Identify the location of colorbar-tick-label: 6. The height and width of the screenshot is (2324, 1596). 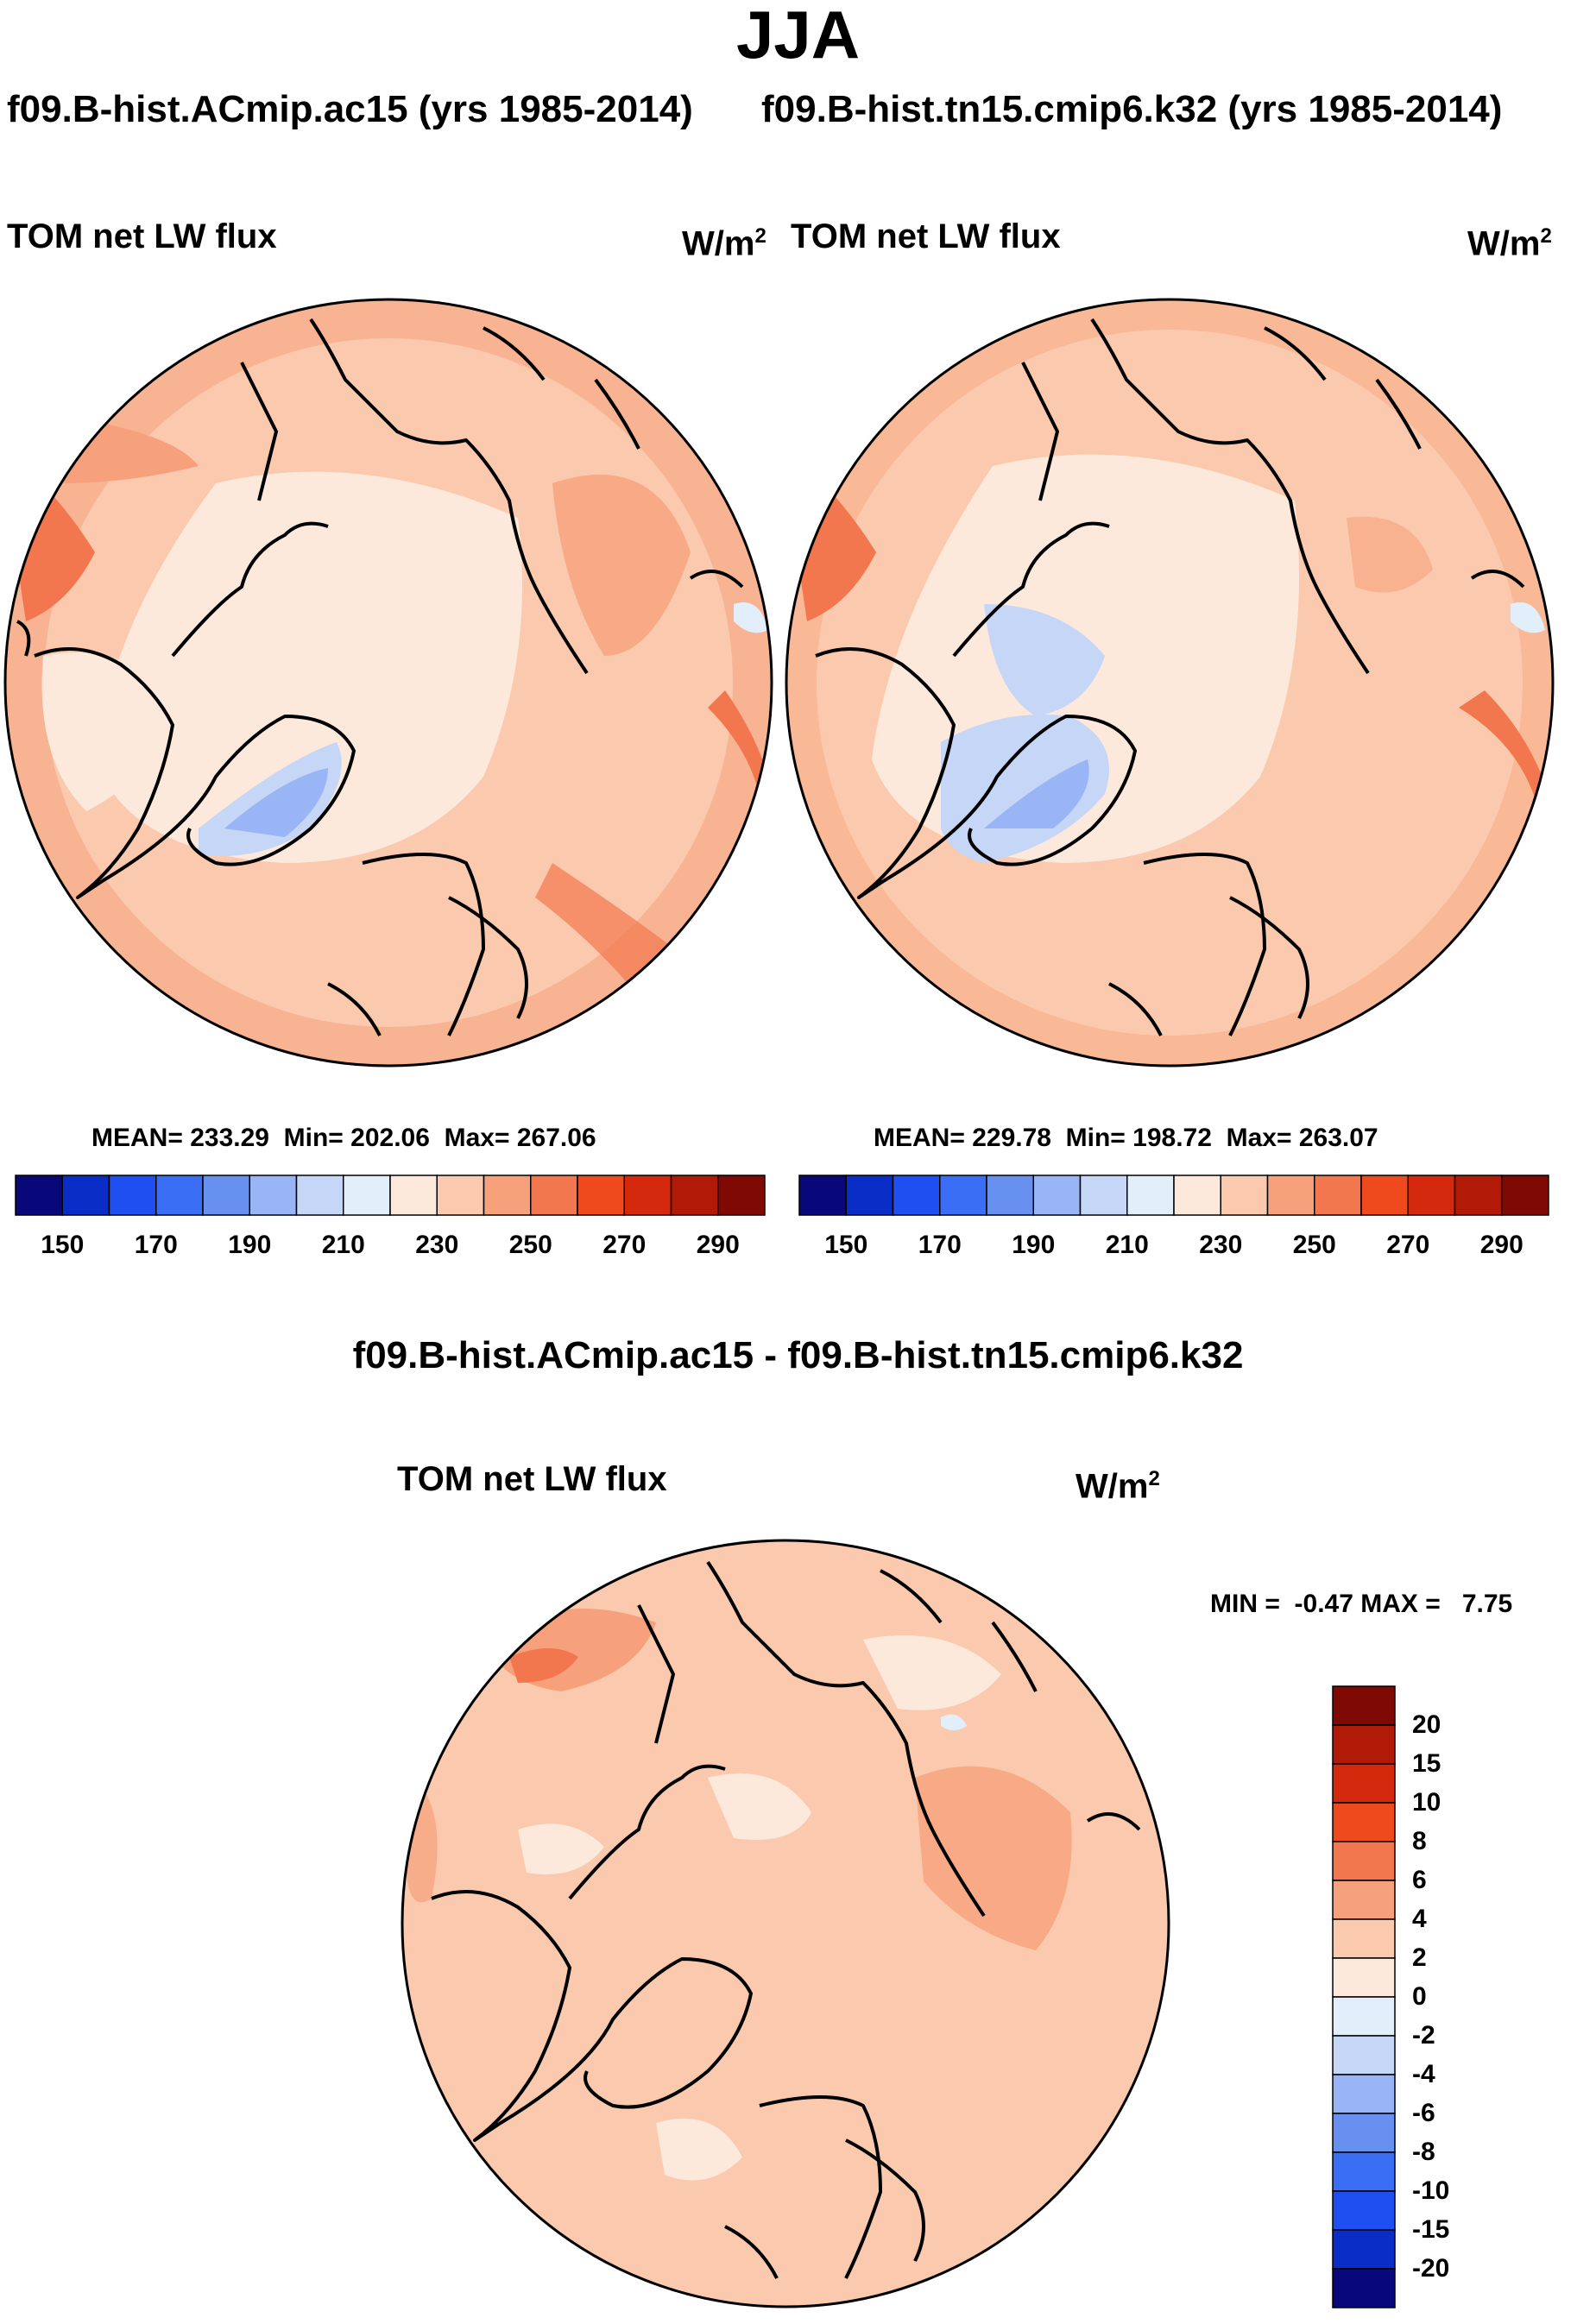
(1419, 1880).